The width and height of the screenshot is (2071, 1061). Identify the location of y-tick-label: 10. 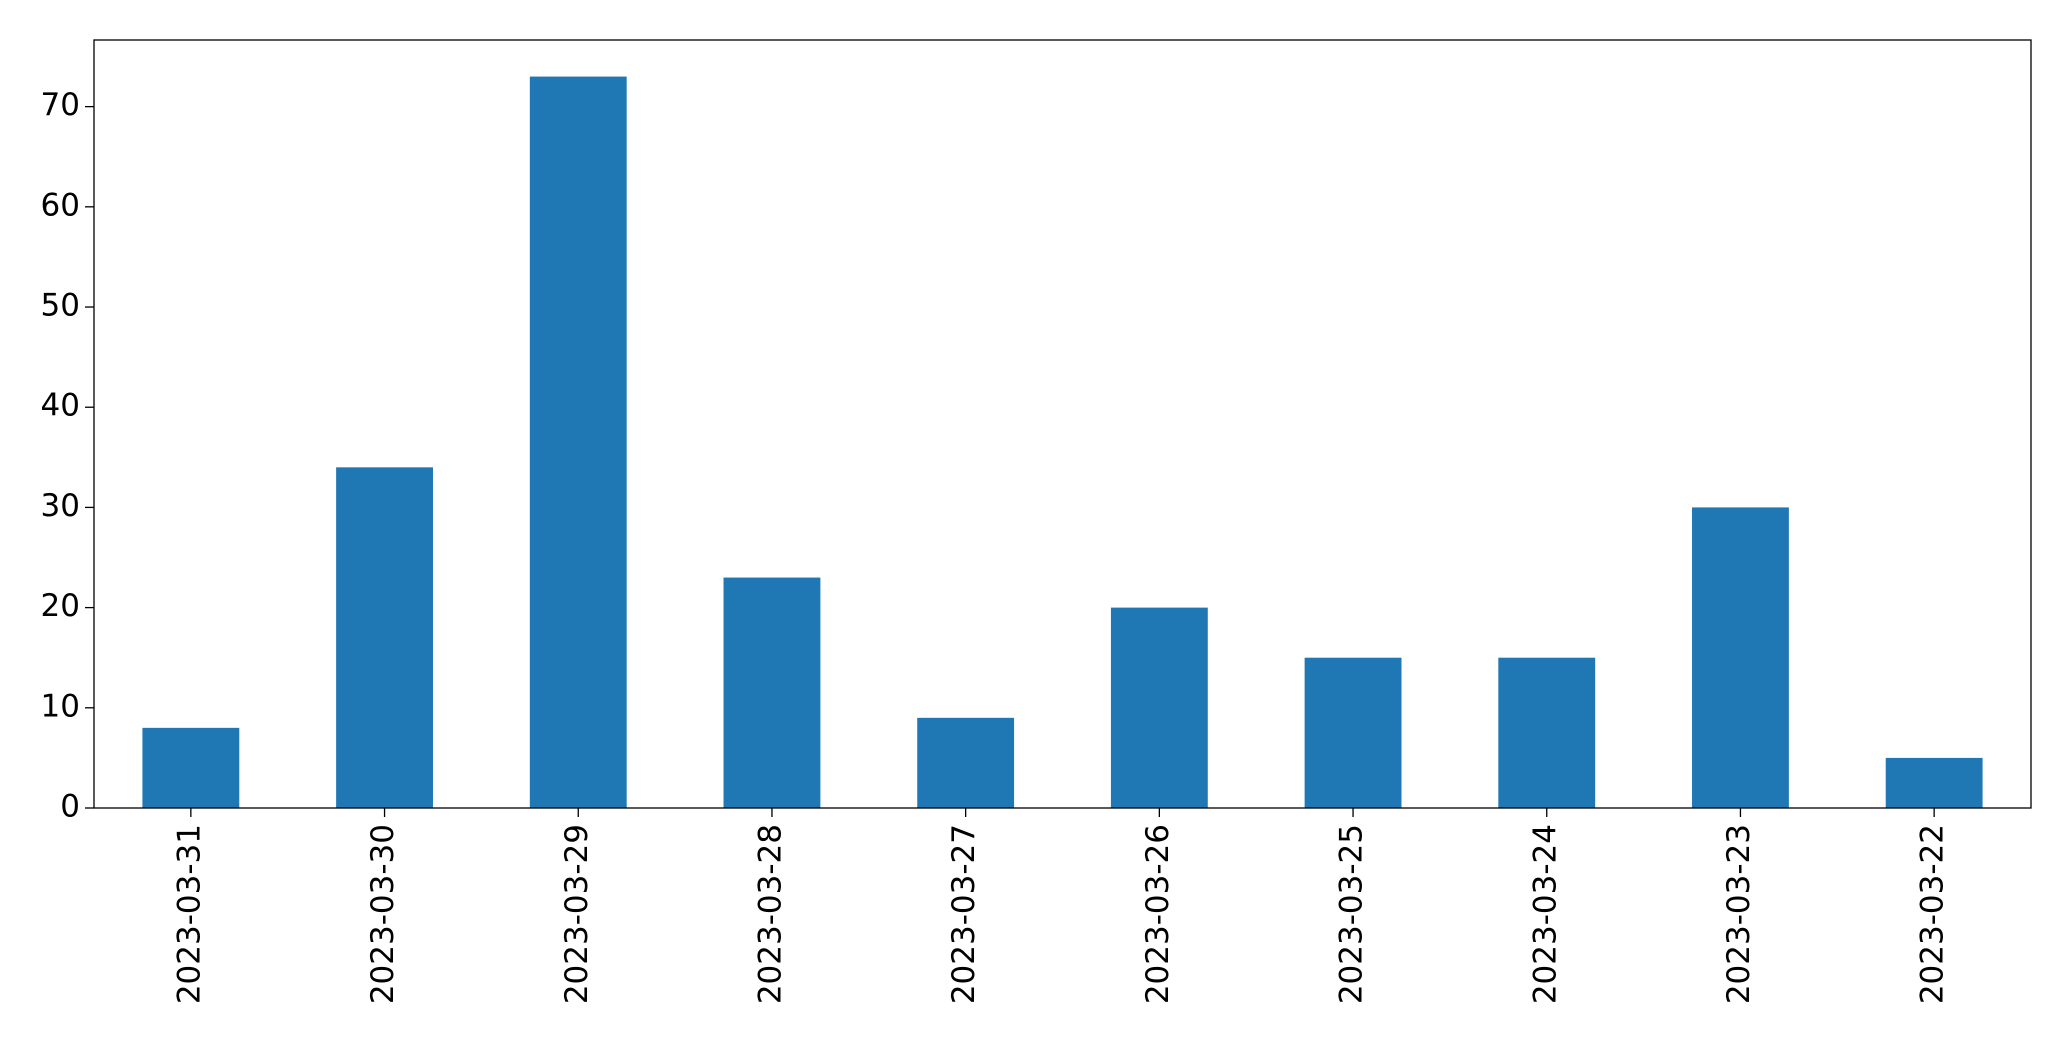
(60, 706).